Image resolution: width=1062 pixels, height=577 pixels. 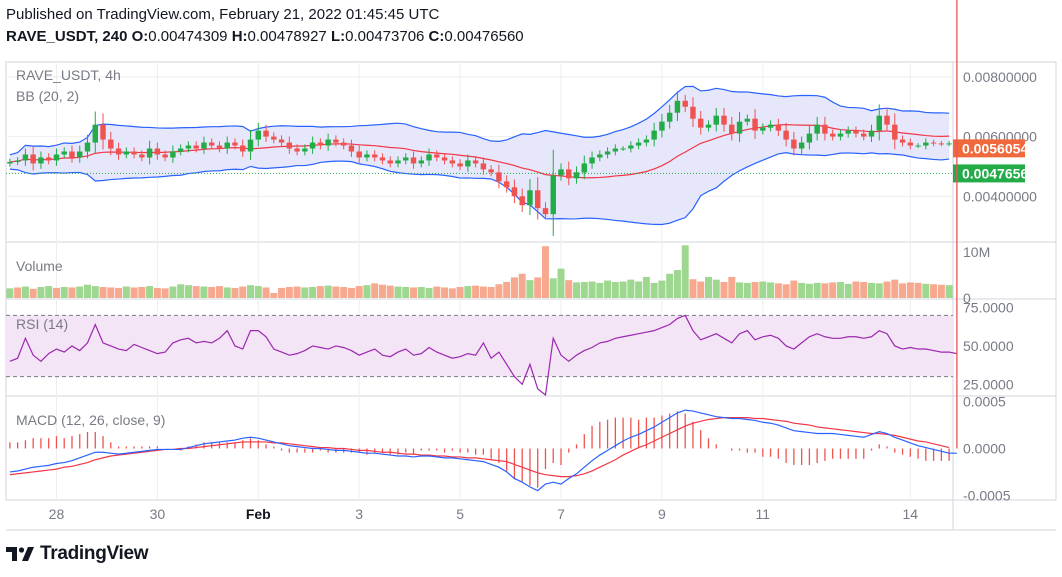 What do you see at coordinates (1000, 77) in the screenshot?
I see `price-tick-label: 0.00800000` at bounding box center [1000, 77].